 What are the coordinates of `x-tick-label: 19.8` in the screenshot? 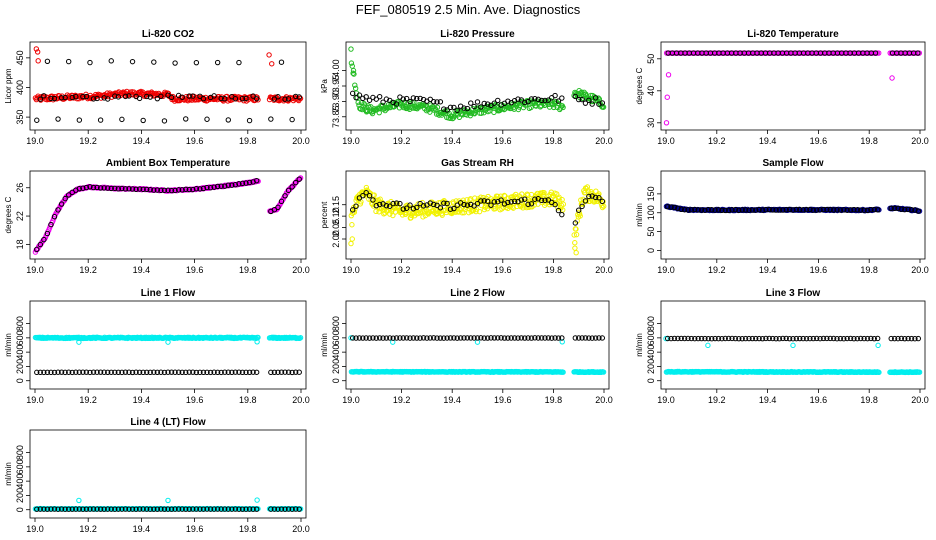 It's located at (869, 141).